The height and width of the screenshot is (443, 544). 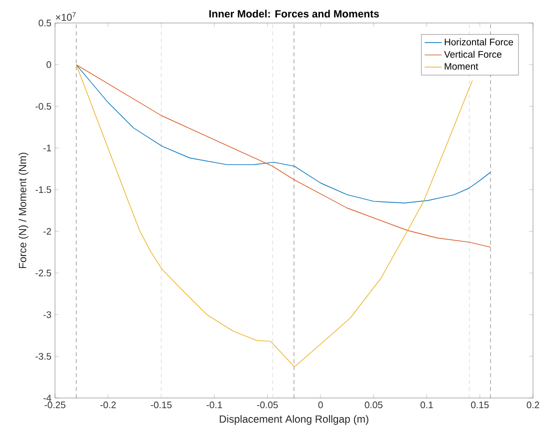 I want to click on x-tick-label: -0.1, so click(x=214, y=405).